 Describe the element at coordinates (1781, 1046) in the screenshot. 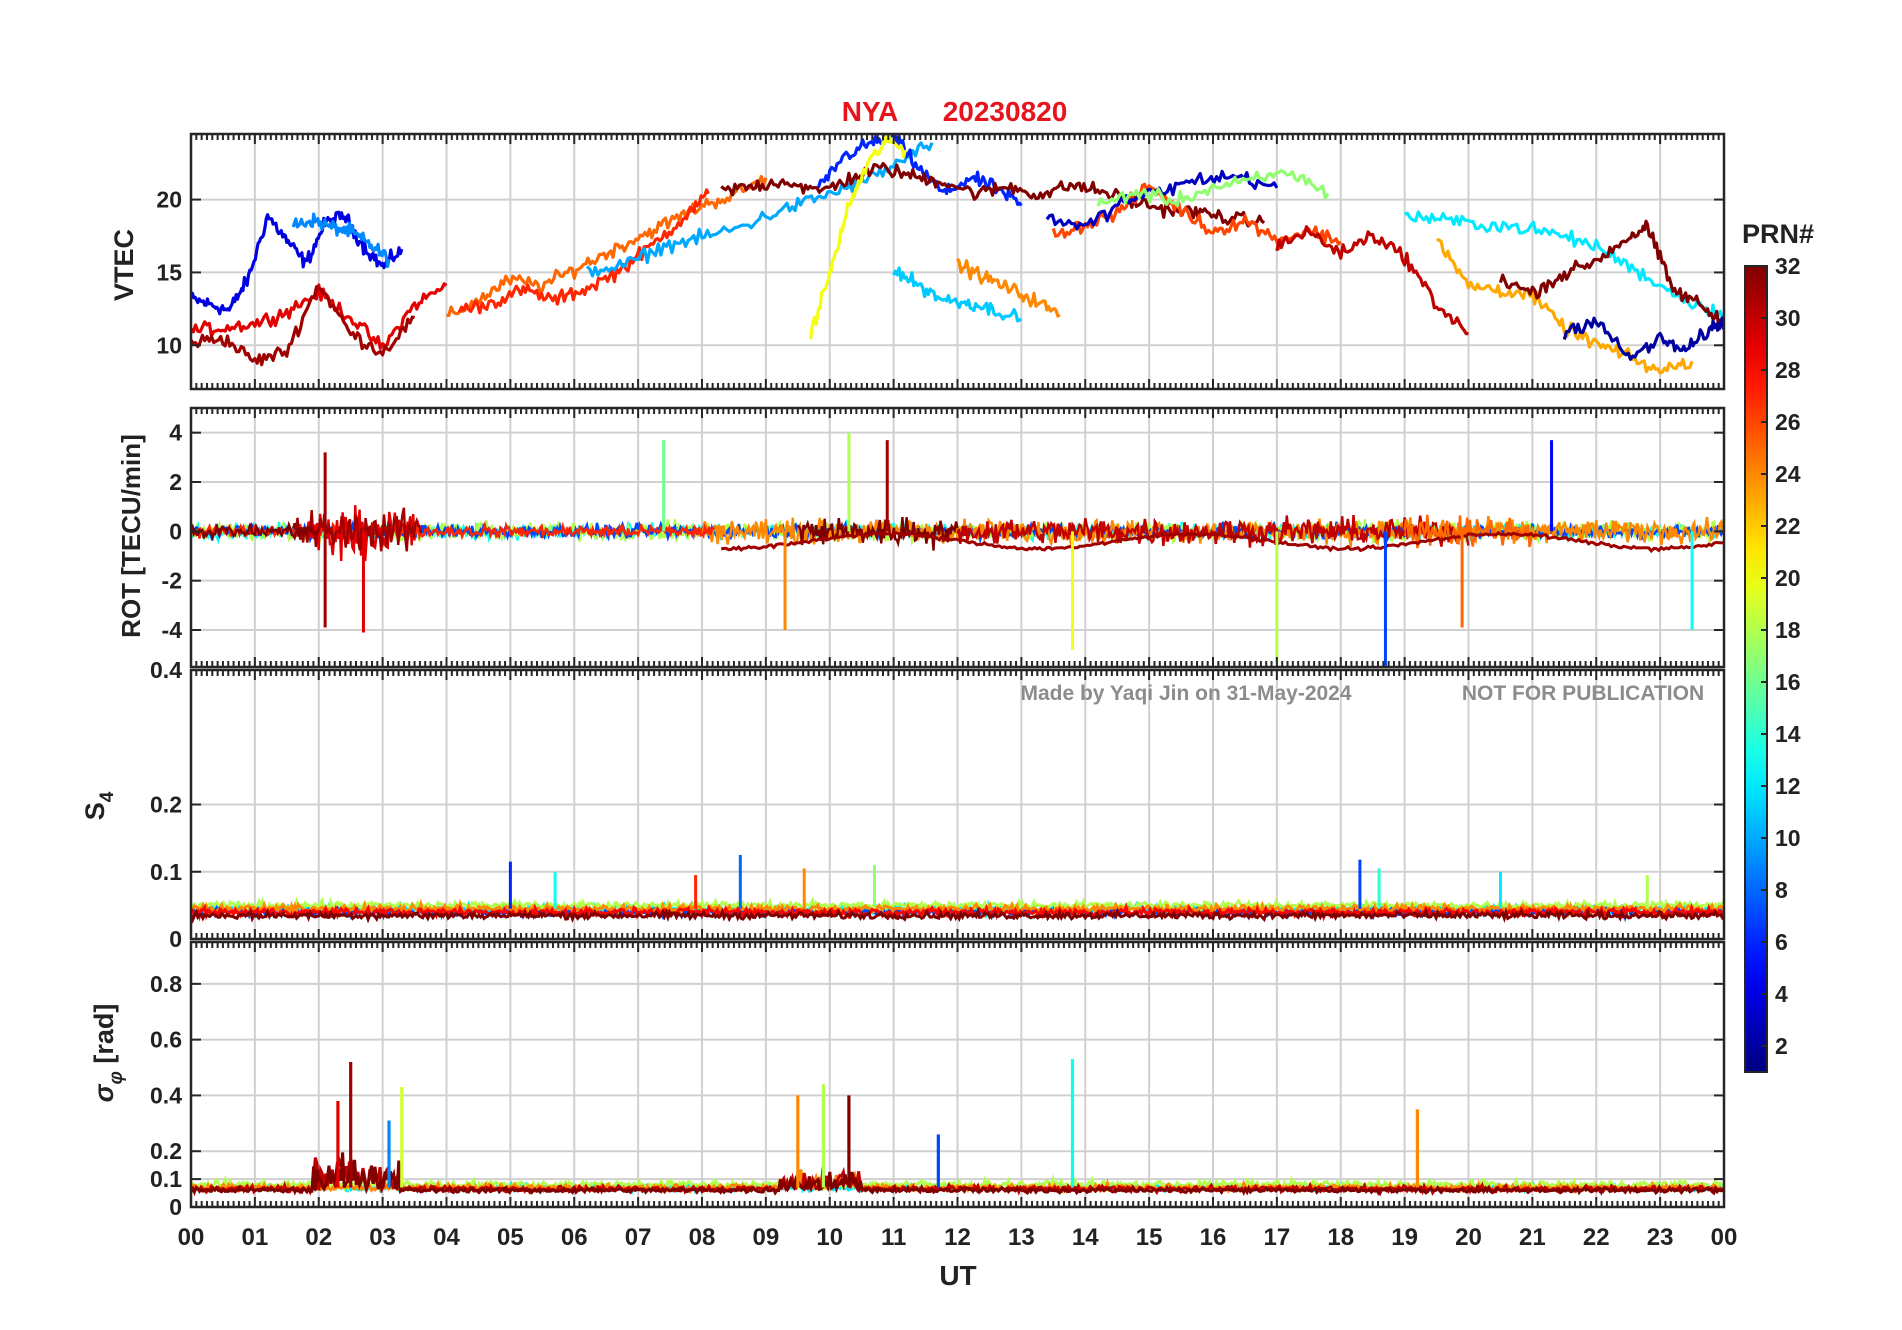

I see `colorbar-tick-label: 2` at that location.